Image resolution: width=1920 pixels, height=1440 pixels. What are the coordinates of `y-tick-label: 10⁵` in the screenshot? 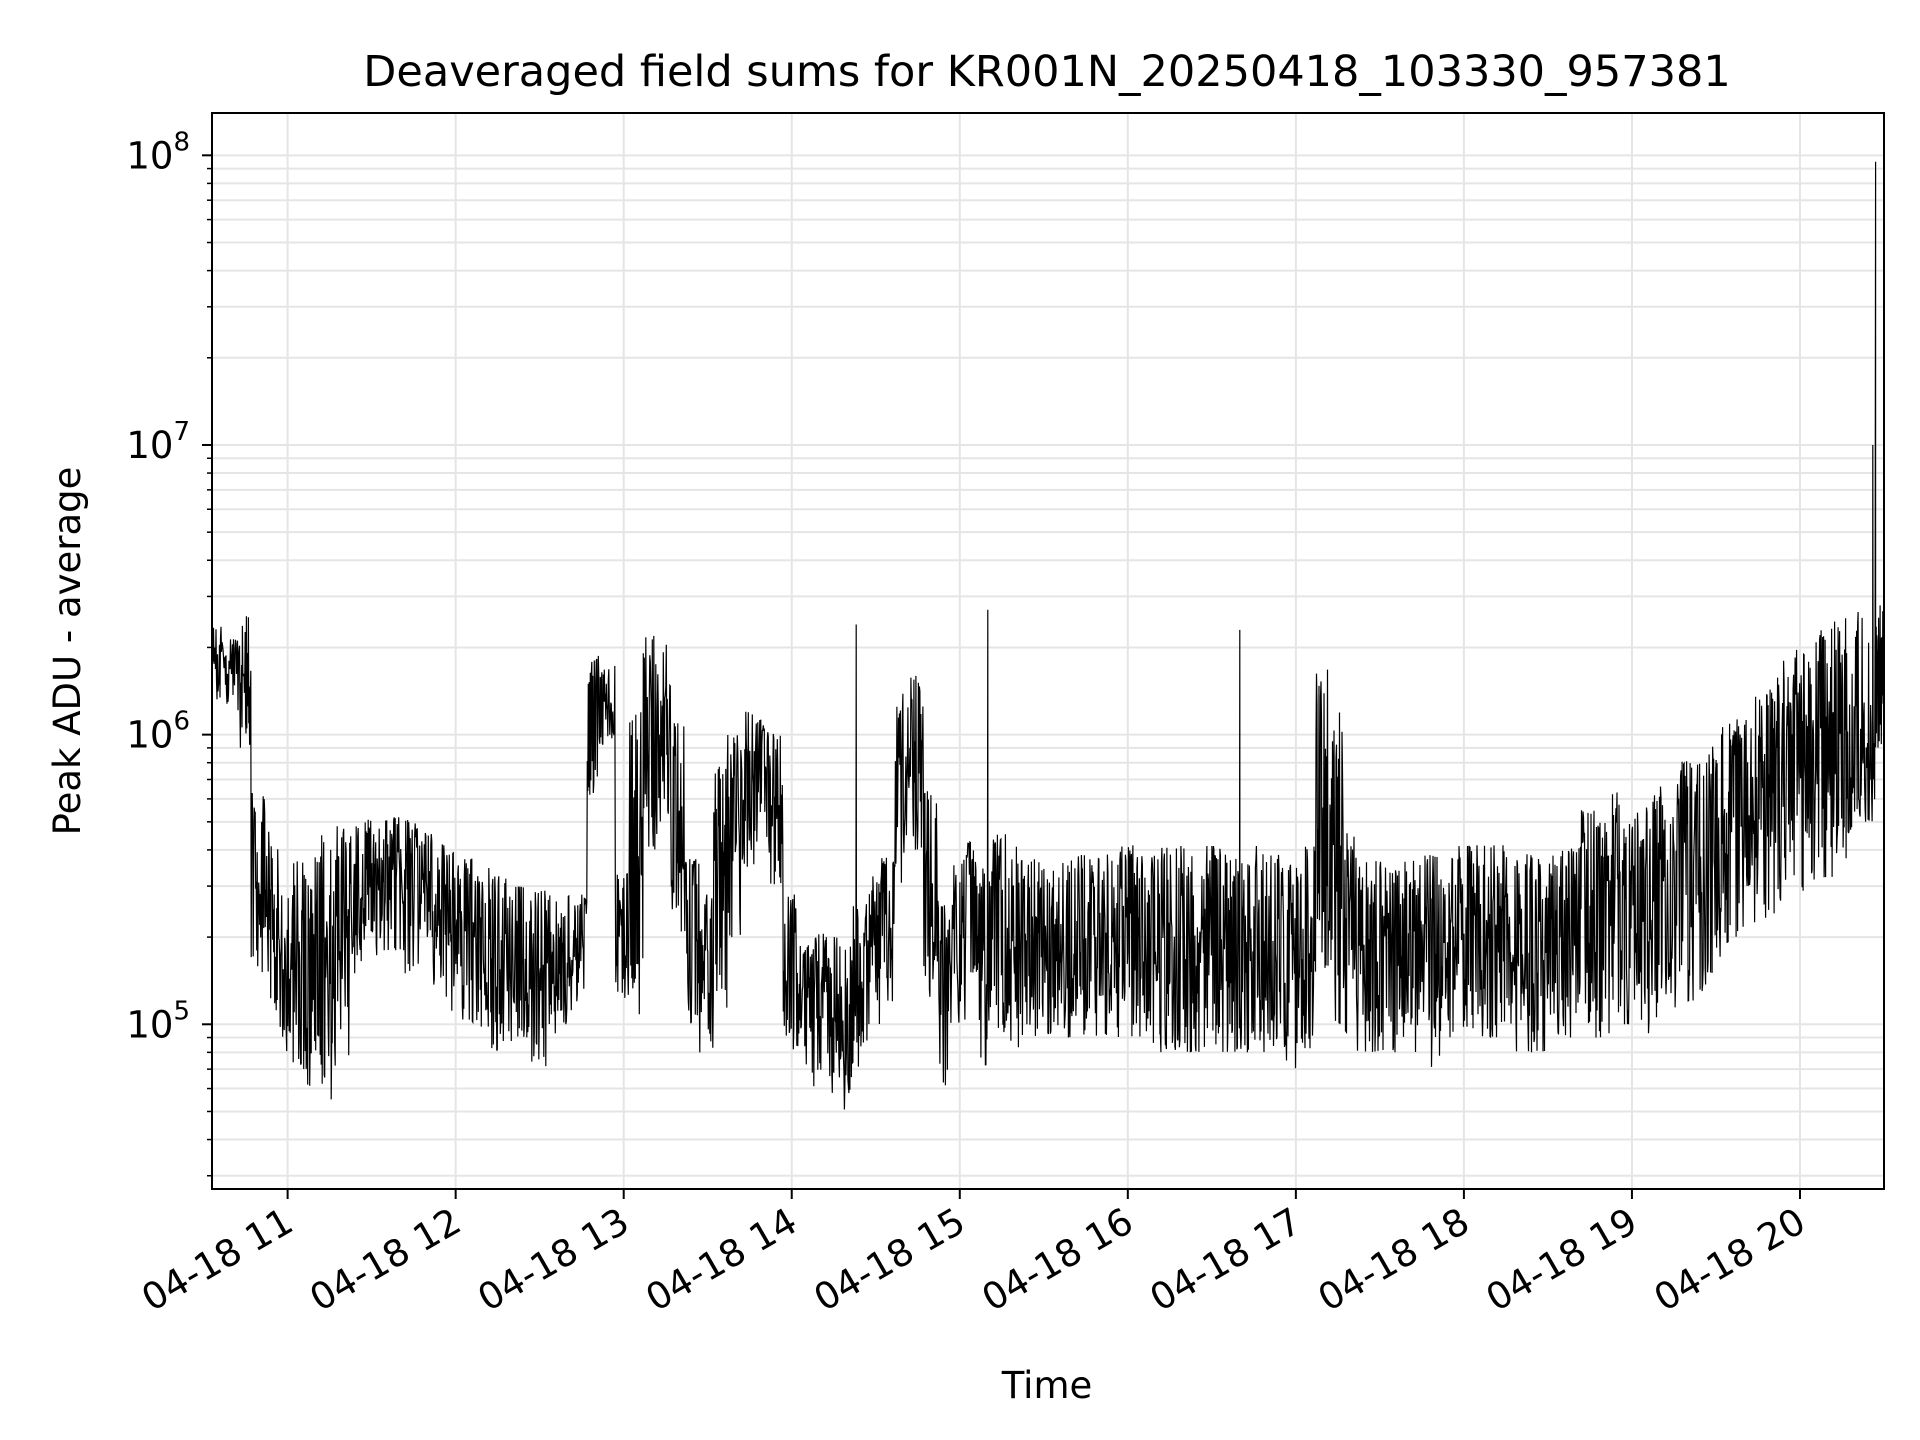 It's located at (158, 1021).